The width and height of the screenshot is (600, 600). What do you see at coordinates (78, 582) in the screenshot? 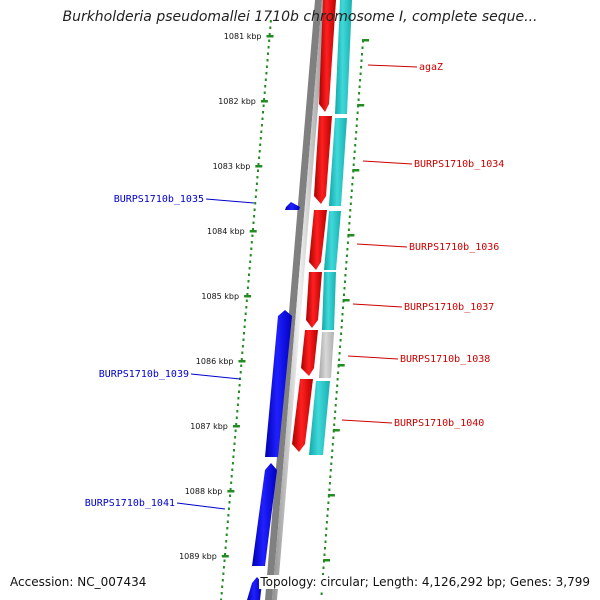
I see `accession-text: Accession: NC_007434` at bounding box center [78, 582].